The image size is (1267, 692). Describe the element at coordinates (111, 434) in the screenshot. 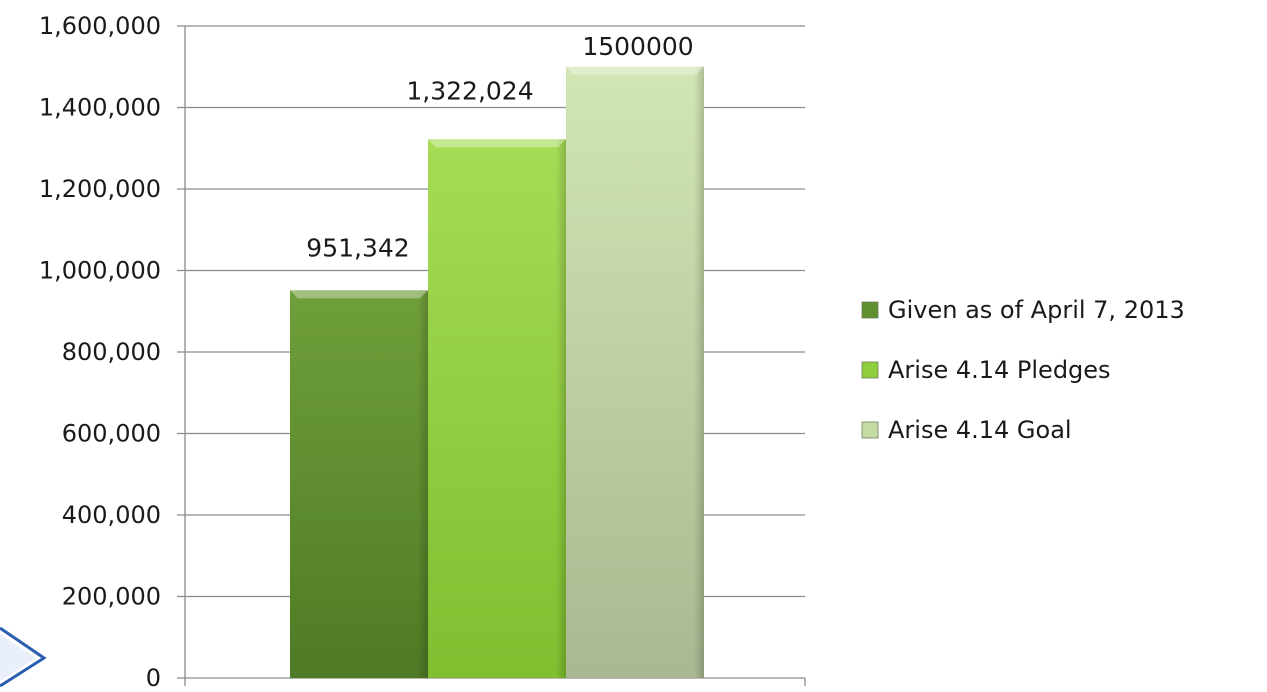

I see `y-tick-label: 600,000` at that location.